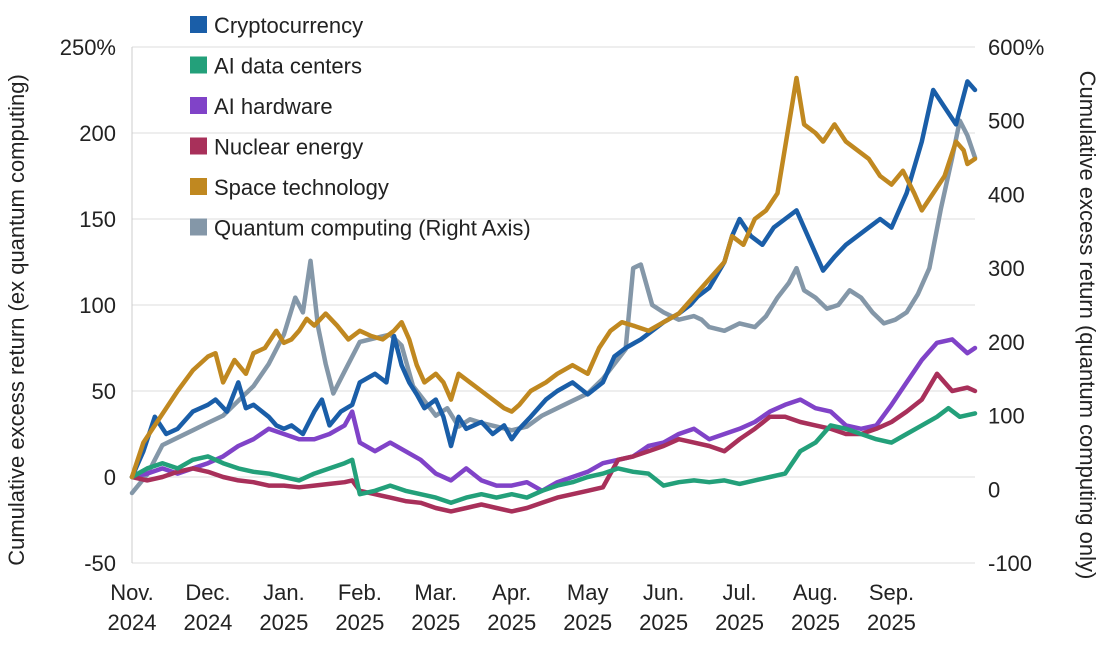 The height and width of the screenshot is (646, 1100). I want to click on y-left-tick-label: 0, so click(110, 477).